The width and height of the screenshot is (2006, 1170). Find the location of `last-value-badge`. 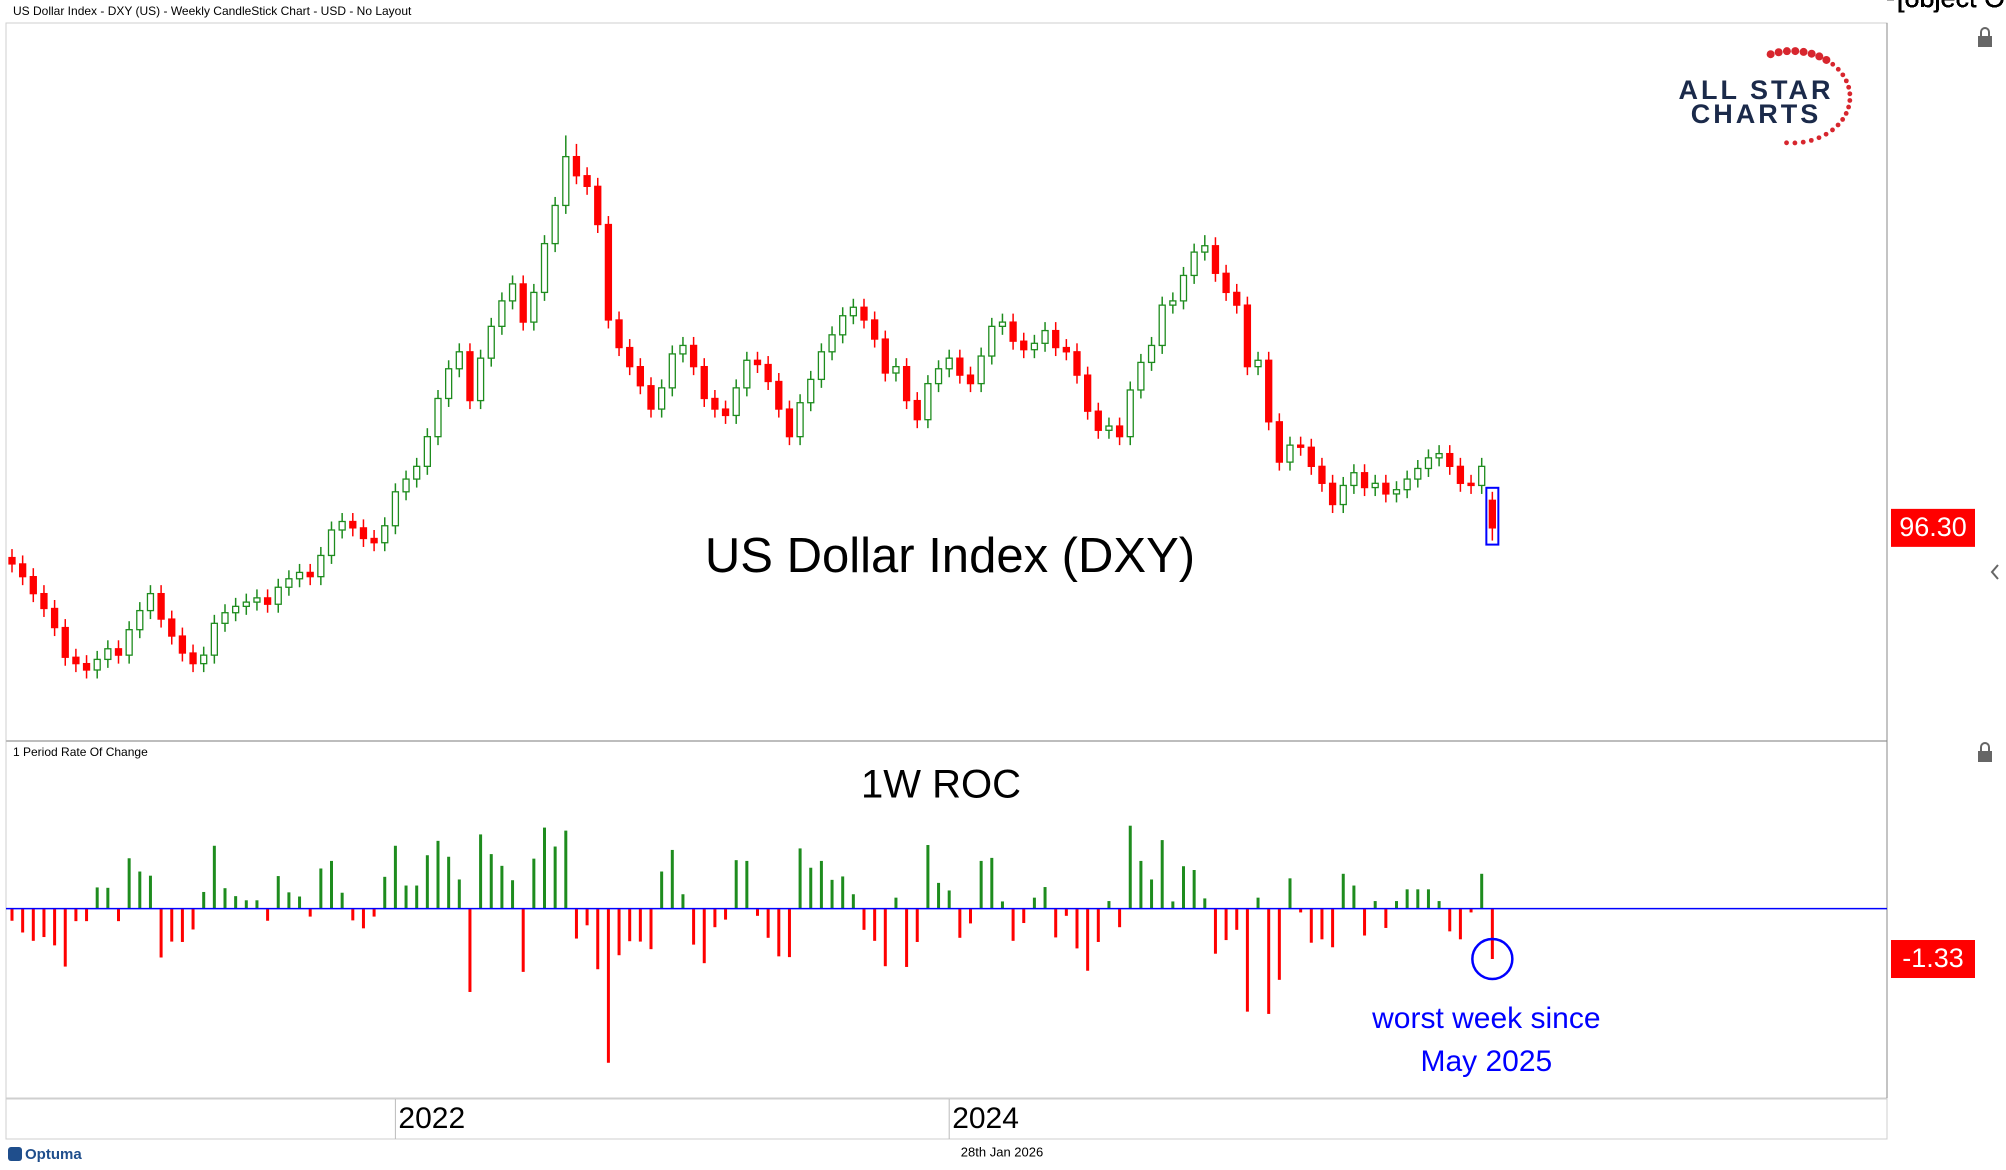

last-value-badge is located at coordinates (1933, 527).